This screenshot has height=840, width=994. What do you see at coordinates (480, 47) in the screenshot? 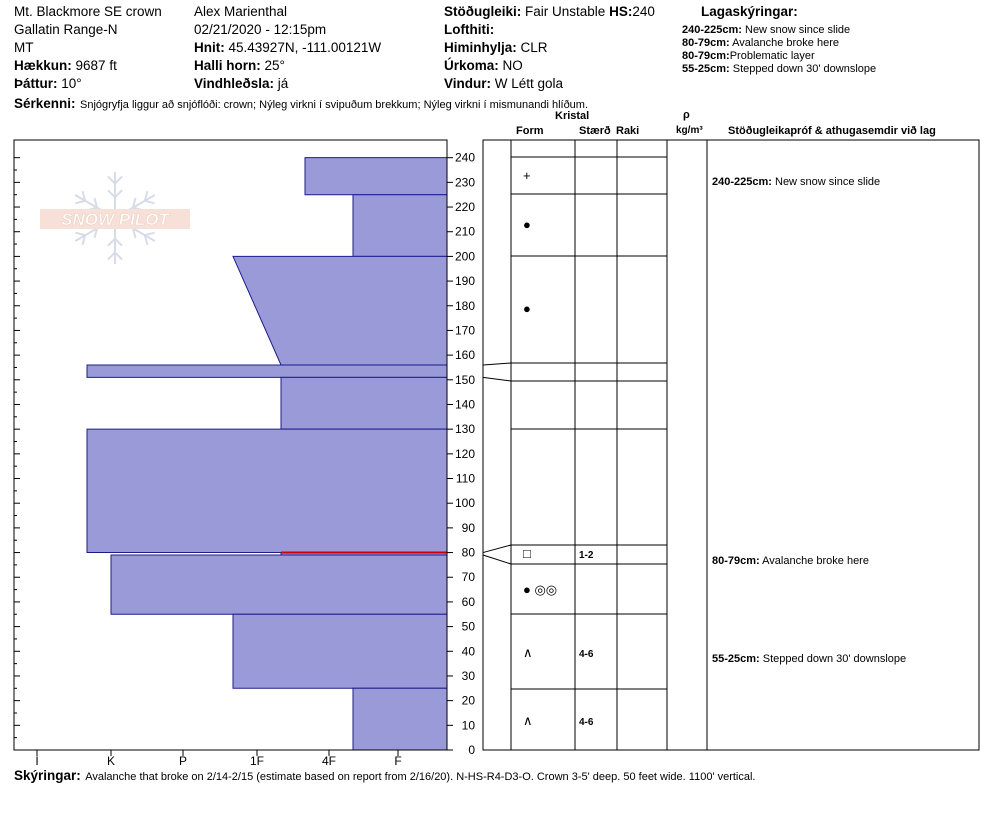
I see `sky-label: Himinhylja:` at bounding box center [480, 47].